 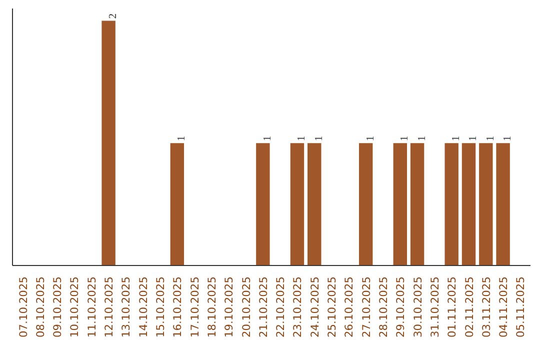 I want to click on x-tick-label: 23.10.2025, so click(x=297, y=307).